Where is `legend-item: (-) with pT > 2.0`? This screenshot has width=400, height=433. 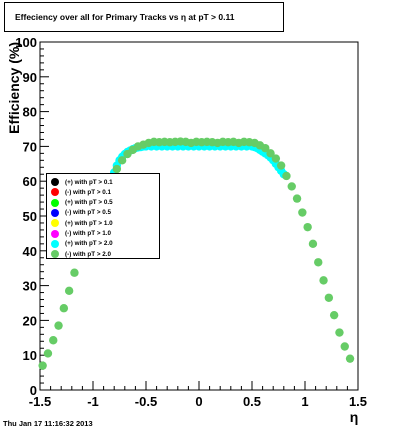
legend-item: (-) with pT > 2.0 is located at coordinates (81, 254).